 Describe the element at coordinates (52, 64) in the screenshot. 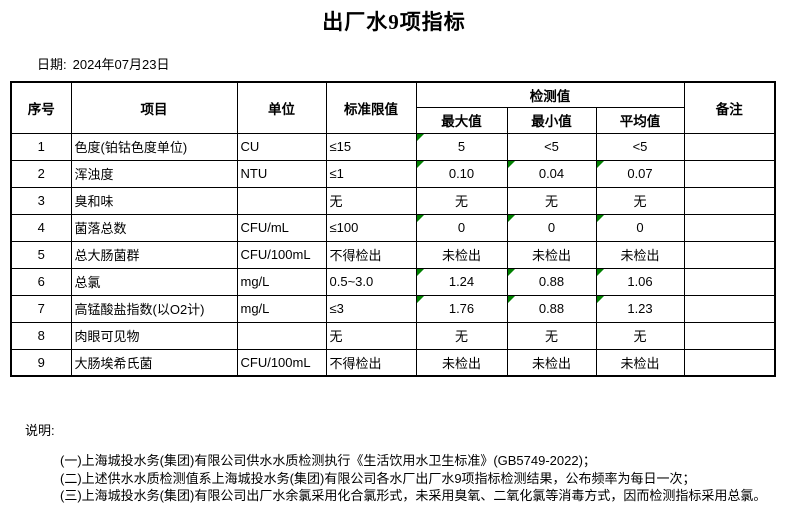

I see `date-label: 日期:` at that location.